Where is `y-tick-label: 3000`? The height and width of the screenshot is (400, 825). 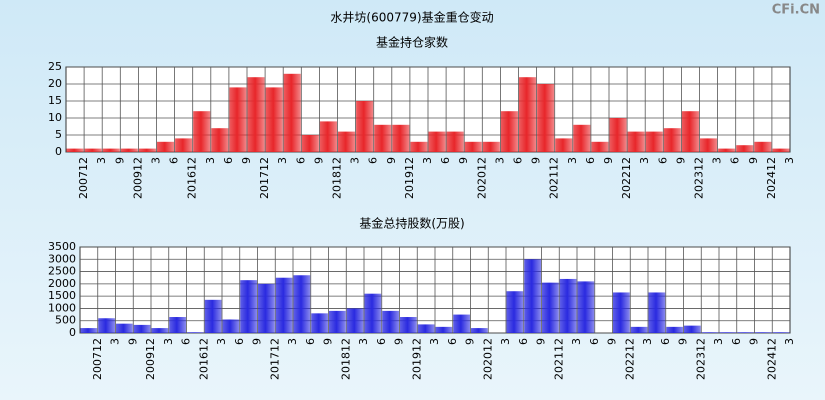 y-tick-label: 3000 is located at coordinates (62, 258).